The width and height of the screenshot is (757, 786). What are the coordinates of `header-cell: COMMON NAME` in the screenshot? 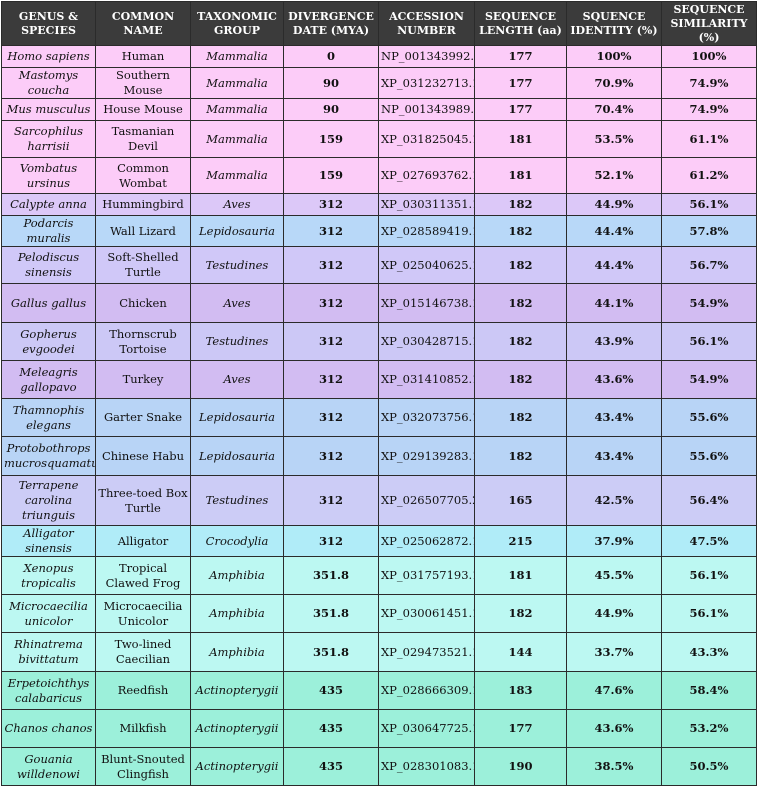 It's located at (143, 23).